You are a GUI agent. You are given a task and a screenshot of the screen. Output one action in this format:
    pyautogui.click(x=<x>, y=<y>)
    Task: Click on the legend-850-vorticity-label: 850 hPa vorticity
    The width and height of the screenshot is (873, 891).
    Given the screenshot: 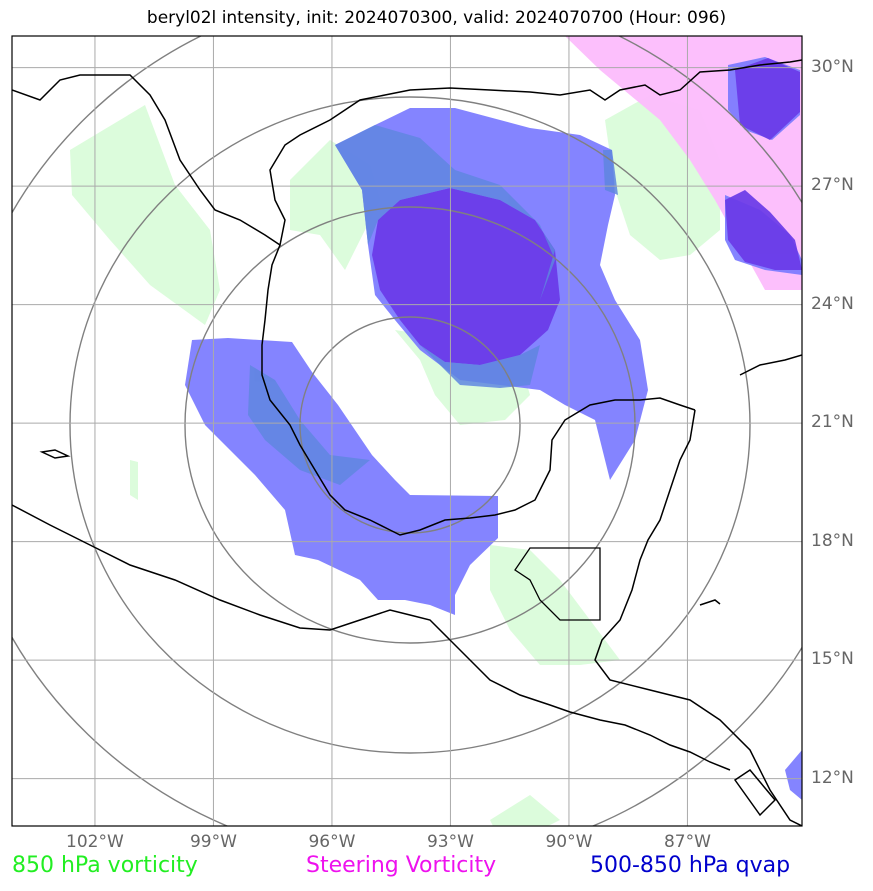 What is the action you would take?
    pyautogui.click(x=105, y=865)
    